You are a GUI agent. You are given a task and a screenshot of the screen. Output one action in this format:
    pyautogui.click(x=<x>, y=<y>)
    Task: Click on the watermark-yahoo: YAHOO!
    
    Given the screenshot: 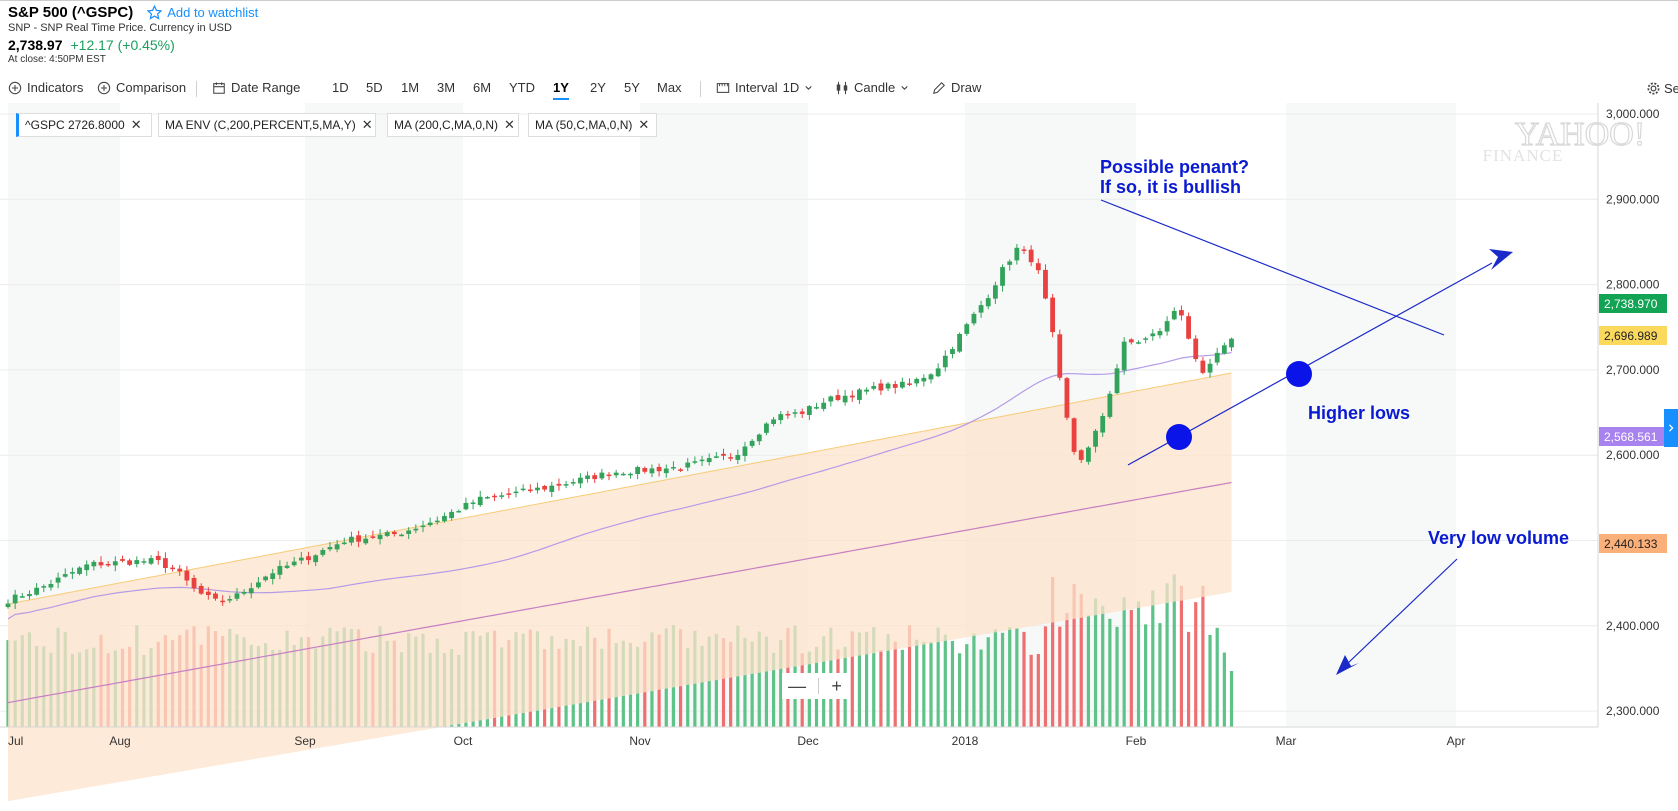 What is the action you would take?
    pyautogui.click(x=1580, y=134)
    